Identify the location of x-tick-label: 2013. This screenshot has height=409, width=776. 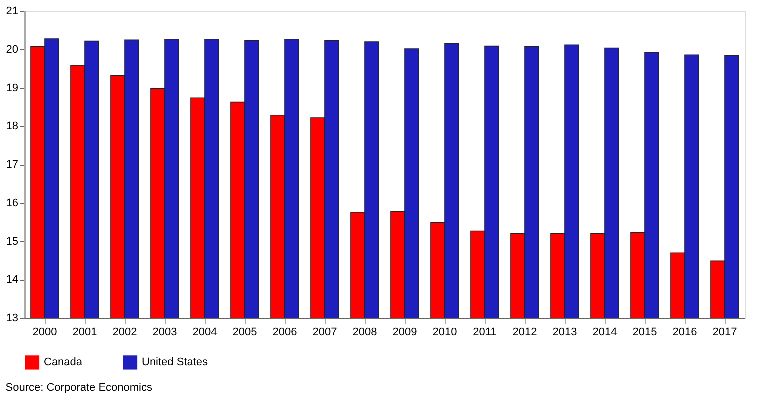
(565, 332).